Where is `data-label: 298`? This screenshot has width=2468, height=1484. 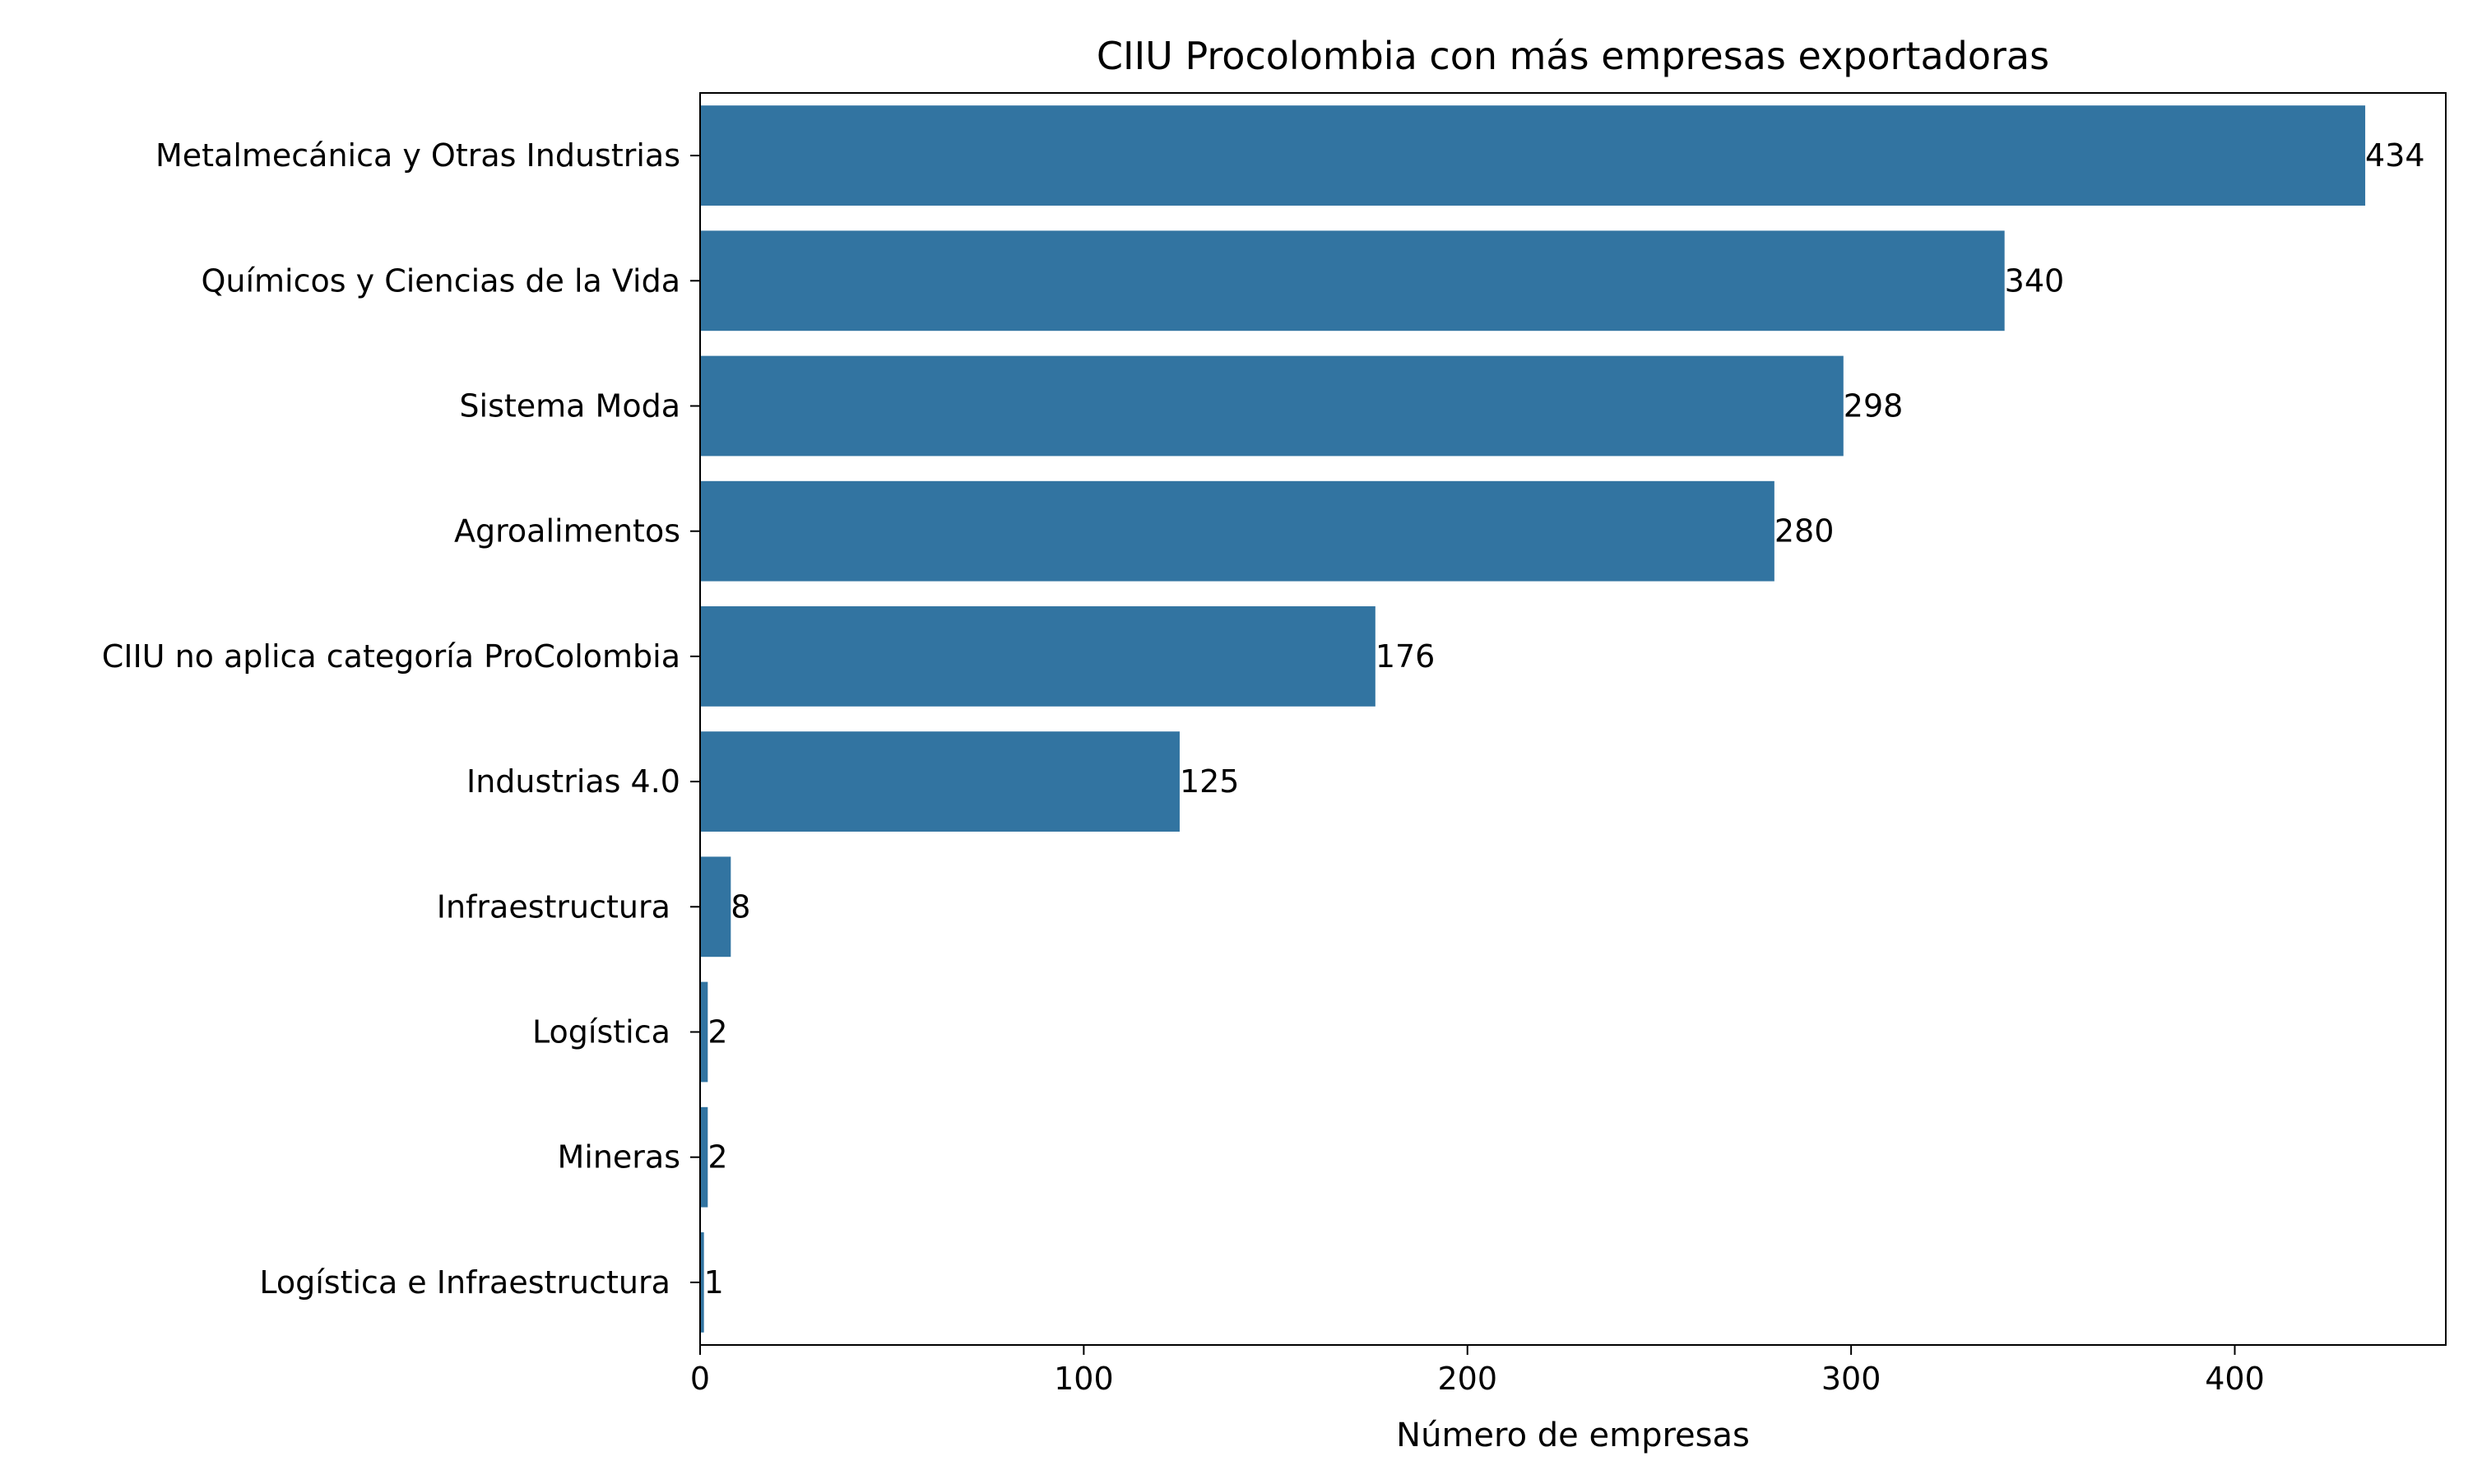
data-label: 298 is located at coordinates (1874, 406).